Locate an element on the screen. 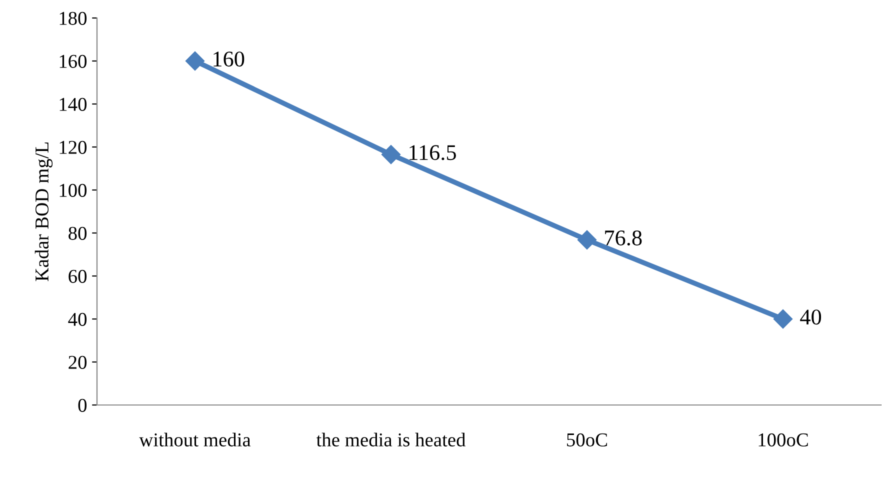 The height and width of the screenshot is (499, 882). x-tick-label: 100oC is located at coordinates (783, 439).